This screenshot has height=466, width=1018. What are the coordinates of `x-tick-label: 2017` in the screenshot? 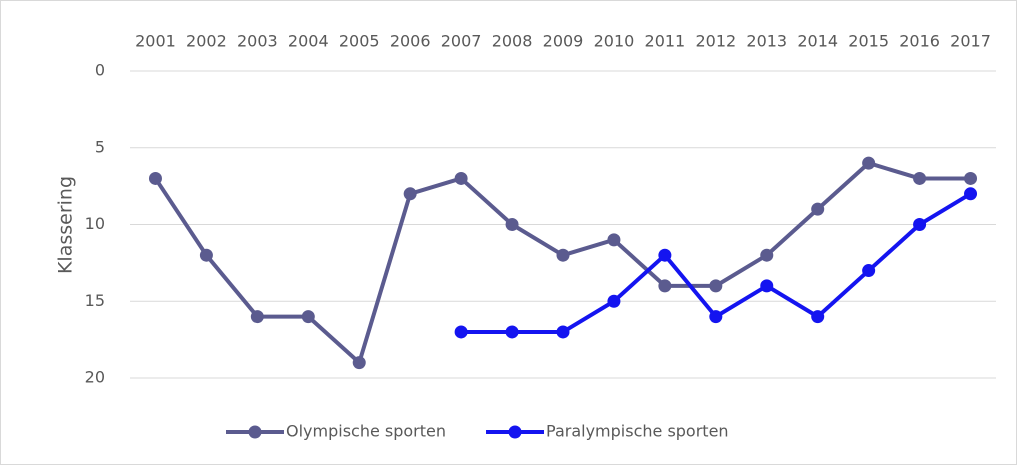 It's located at (970, 41).